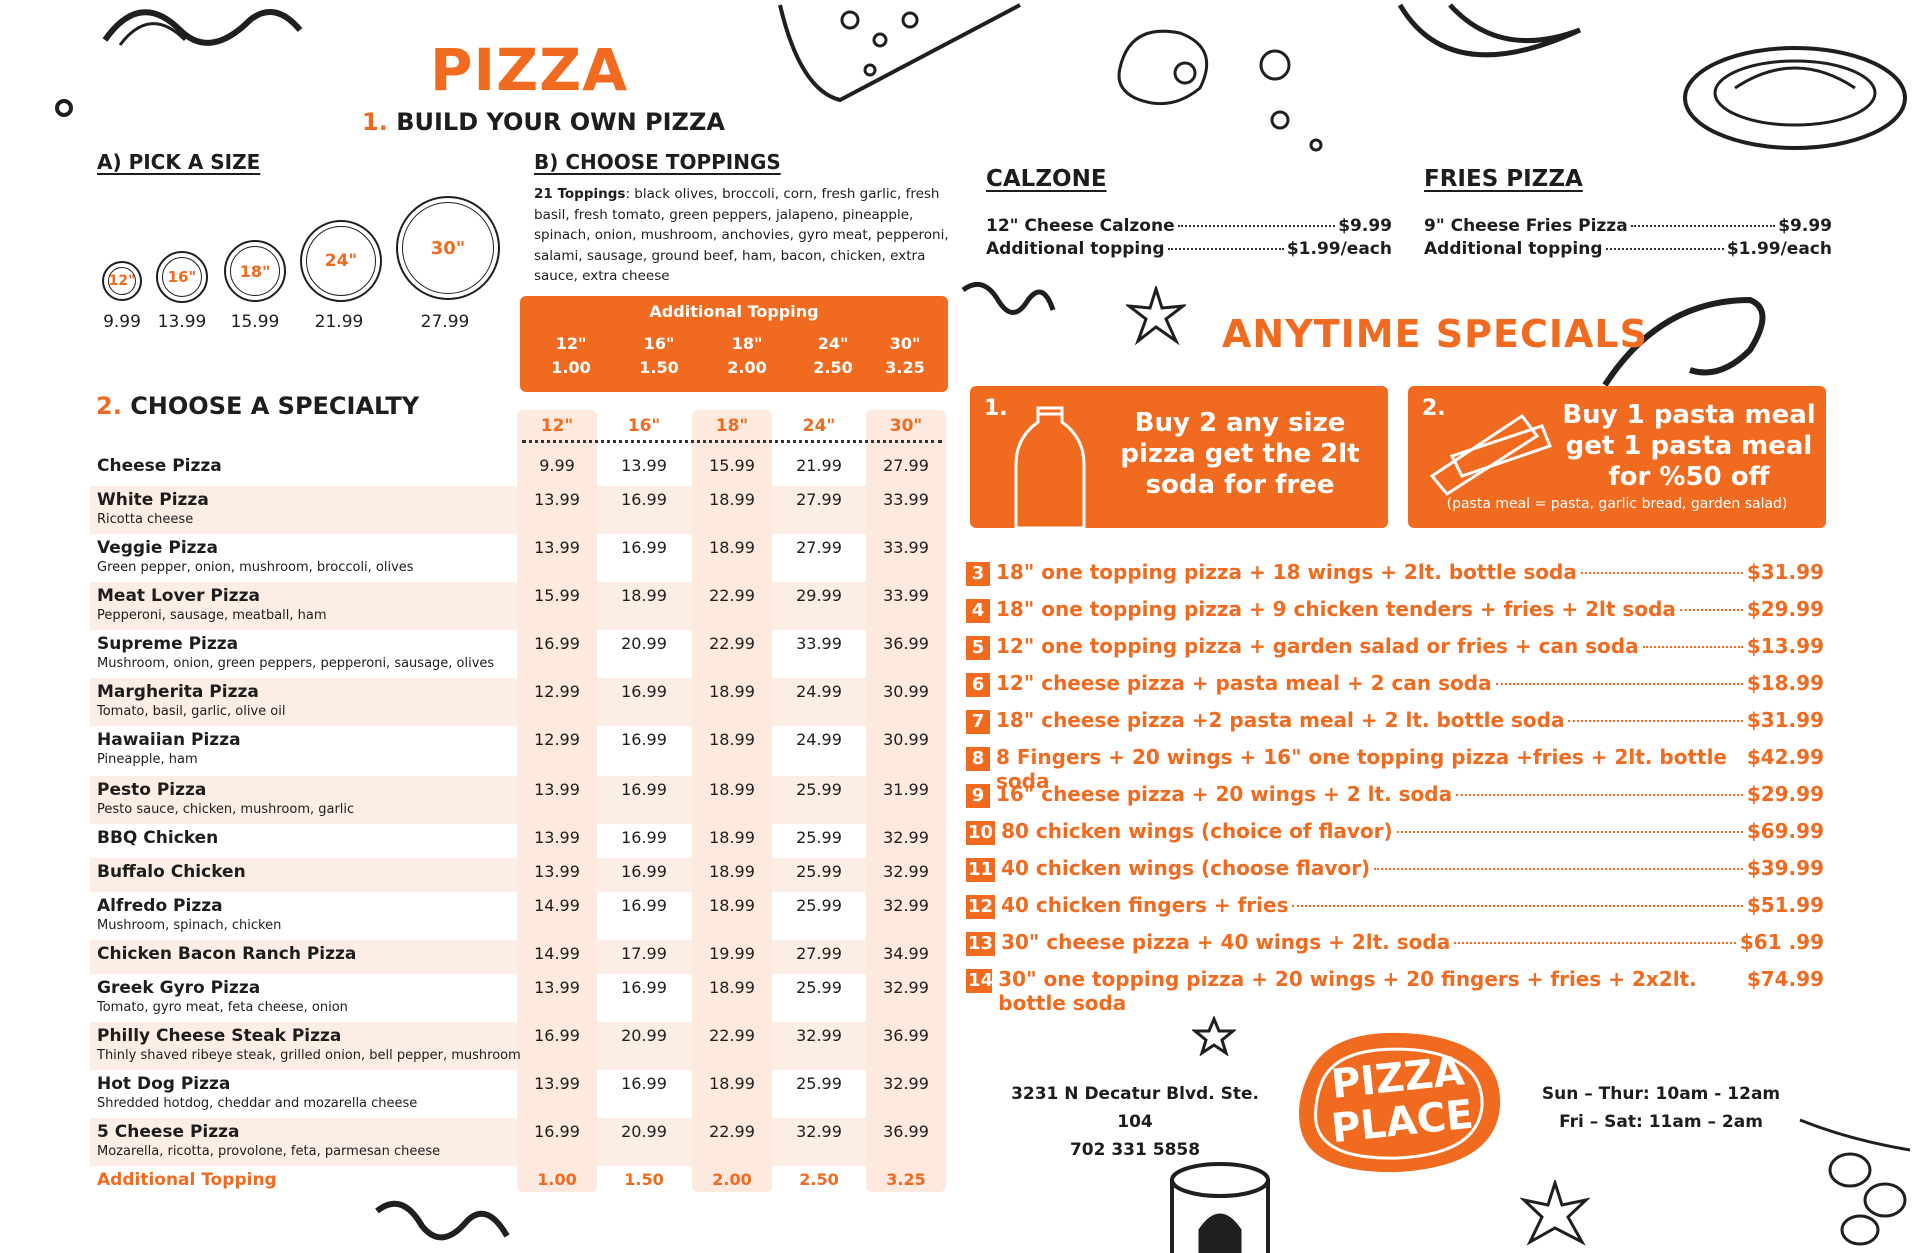 This screenshot has width=1920, height=1253. I want to click on size-16-circle: 16", so click(182, 277).